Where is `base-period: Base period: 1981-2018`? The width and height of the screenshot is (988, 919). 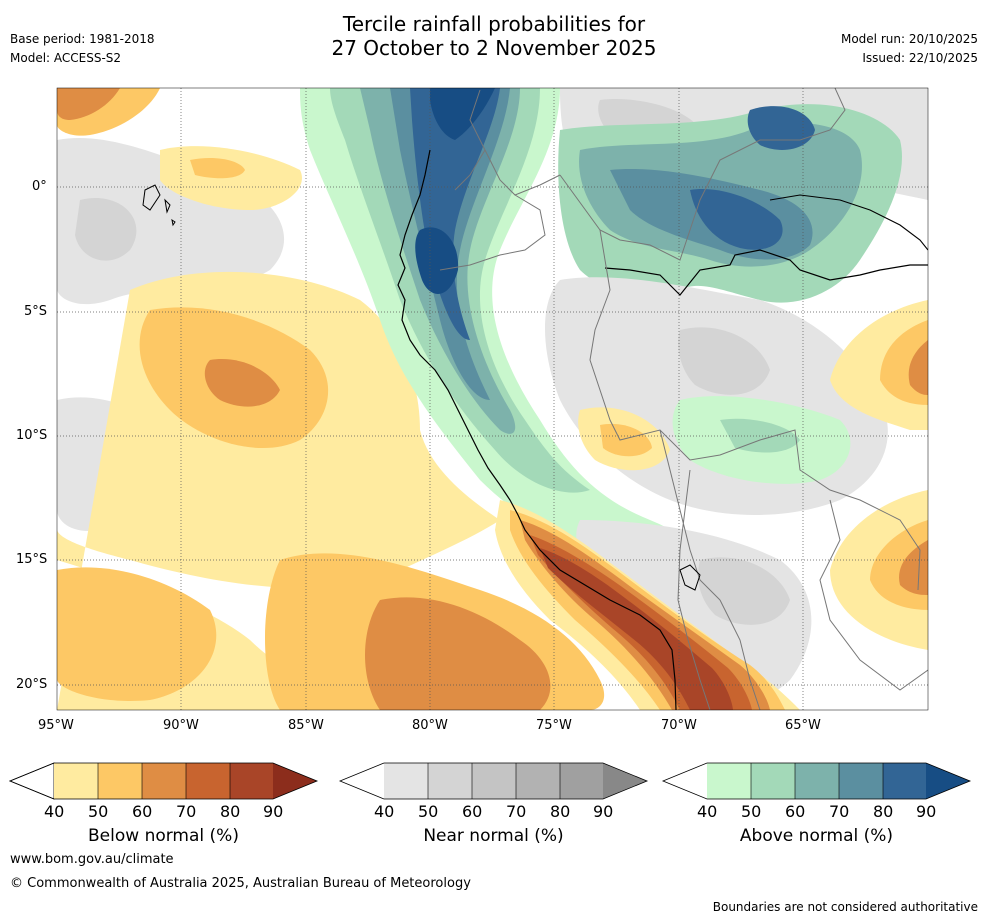
base-period: Base period: 1981-2018 is located at coordinates (82, 39).